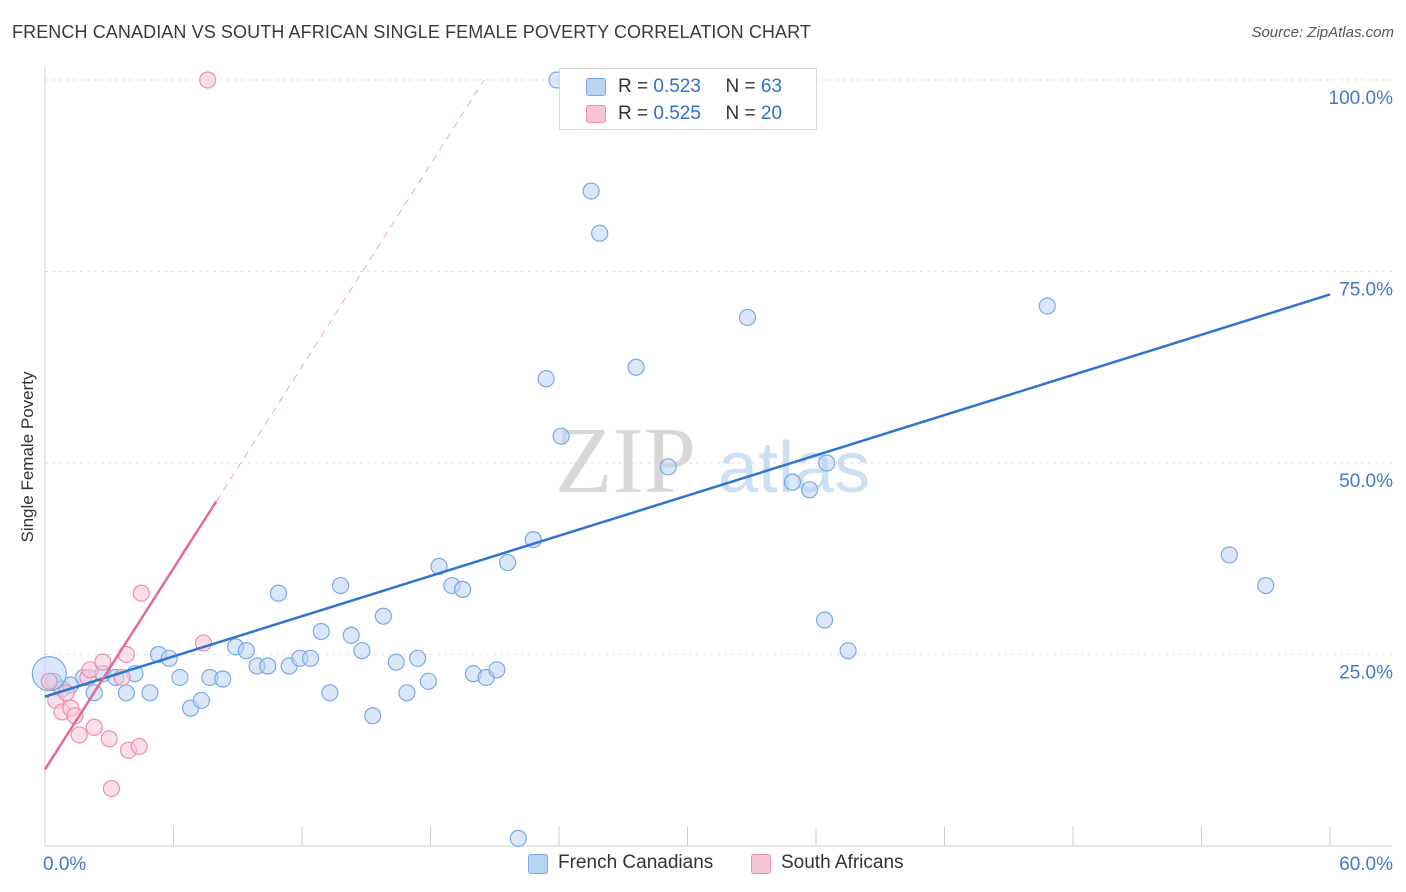 The width and height of the screenshot is (1406, 892). What do you see at coordinates (1361, 98) in the screenshot?
I see `y-tick-label: 100.0%` at bounding box center [1361, 98].